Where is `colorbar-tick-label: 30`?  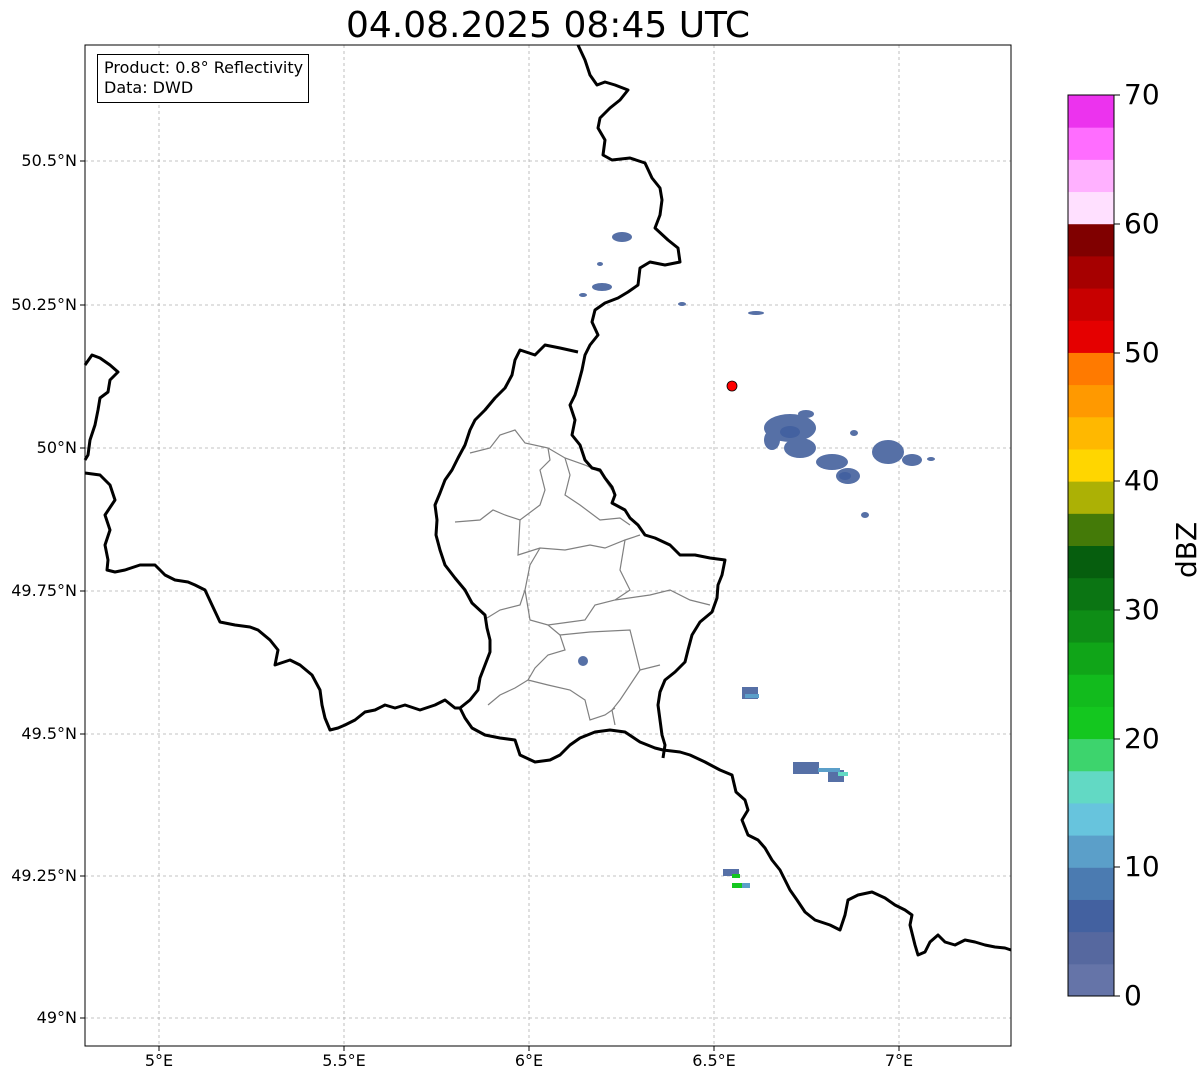 colorbar-tick-label: 30 is located at coordinates (1142, 609).